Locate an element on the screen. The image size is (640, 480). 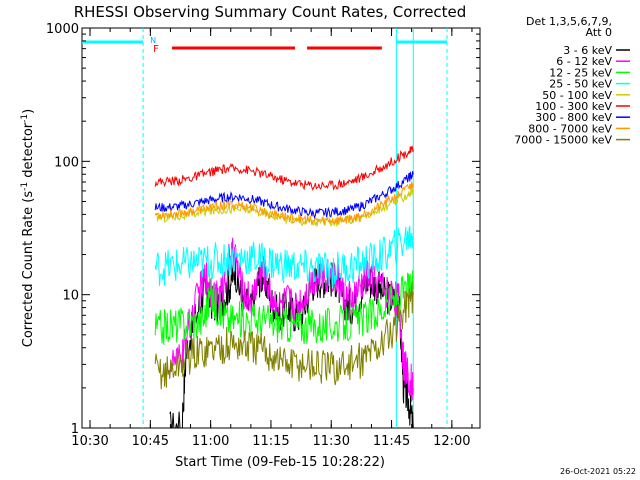
y-tick-label-2: 100 is located at coordinates (66, 162).